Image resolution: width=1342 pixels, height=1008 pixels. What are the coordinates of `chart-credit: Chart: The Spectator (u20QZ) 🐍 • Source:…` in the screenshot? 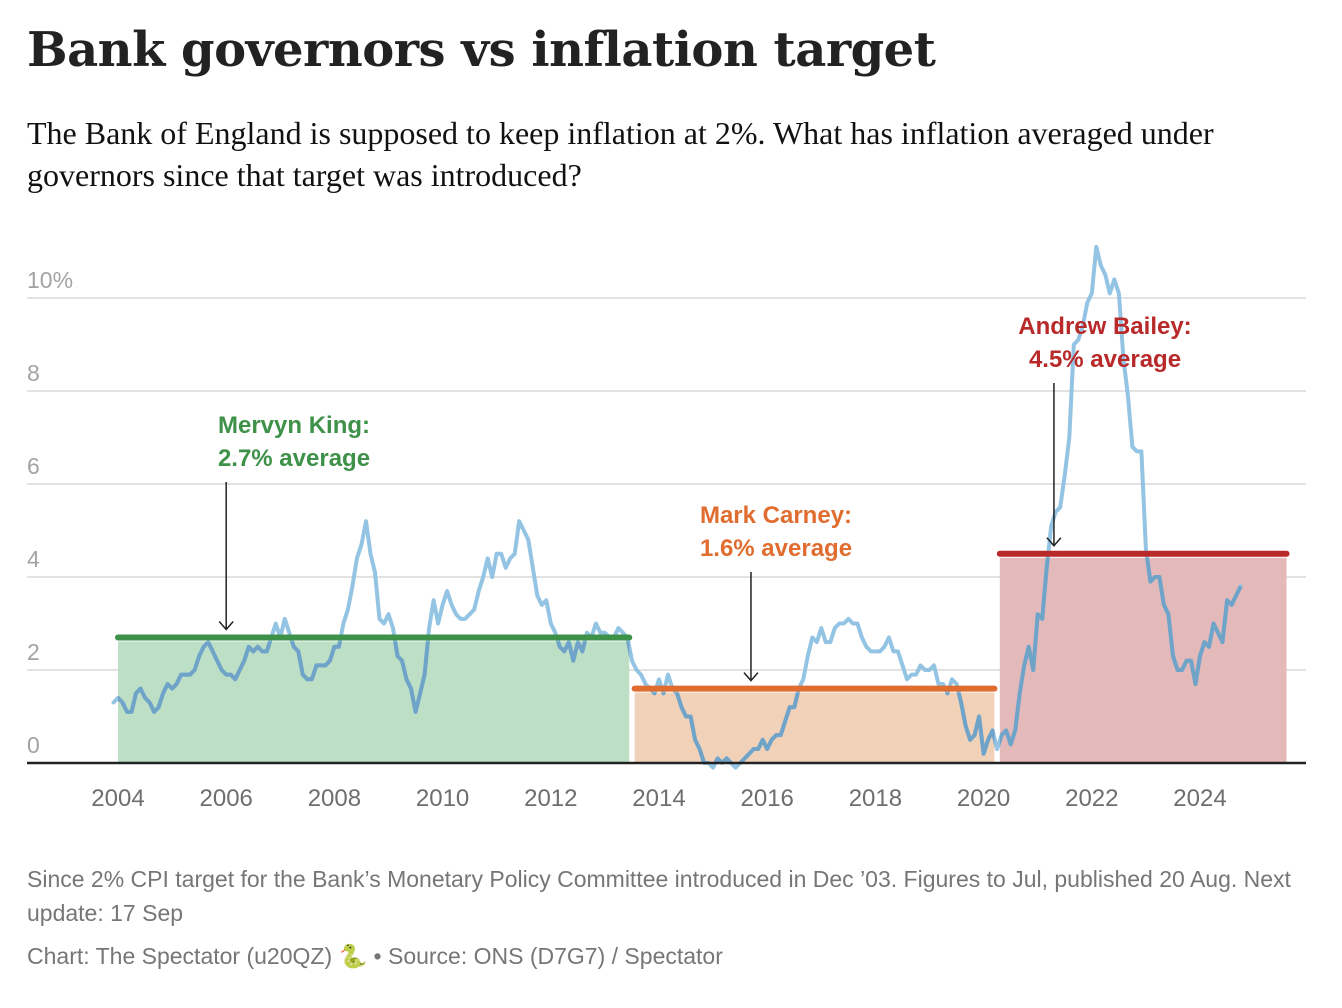 It's located at (375, 956).